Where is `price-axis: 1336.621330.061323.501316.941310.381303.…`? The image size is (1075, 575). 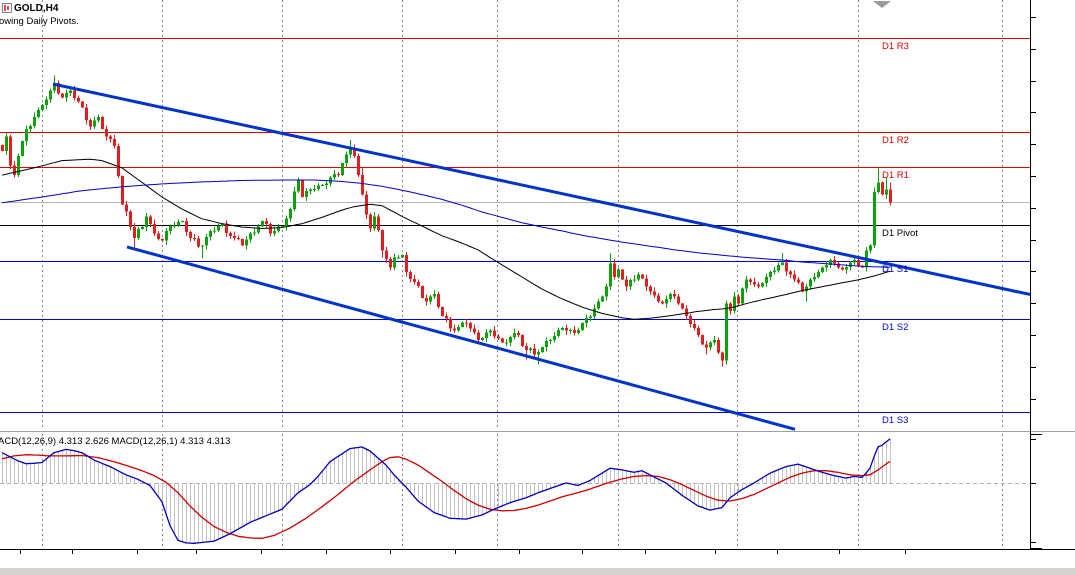
price-axis: 1336.621330.061323.501316.941310.381303.… is located at coordinates (1053, 274).